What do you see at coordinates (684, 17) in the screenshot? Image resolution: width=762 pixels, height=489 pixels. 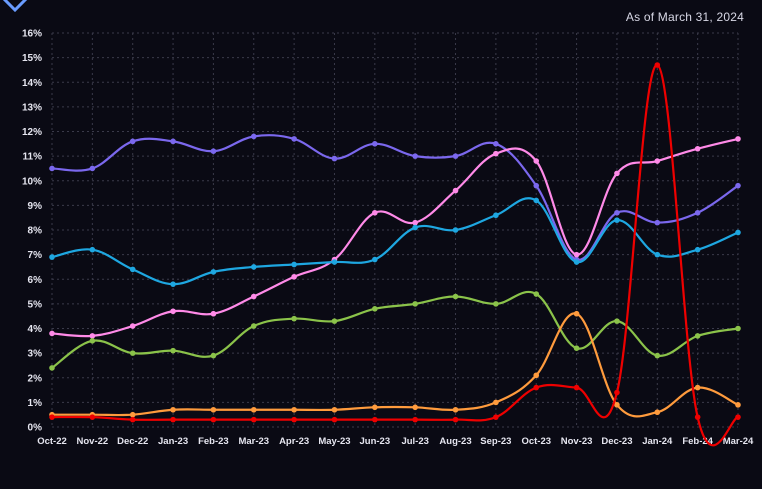 I see `as-of-date: As of March 31, 2024` at bounding box center [684, 17].